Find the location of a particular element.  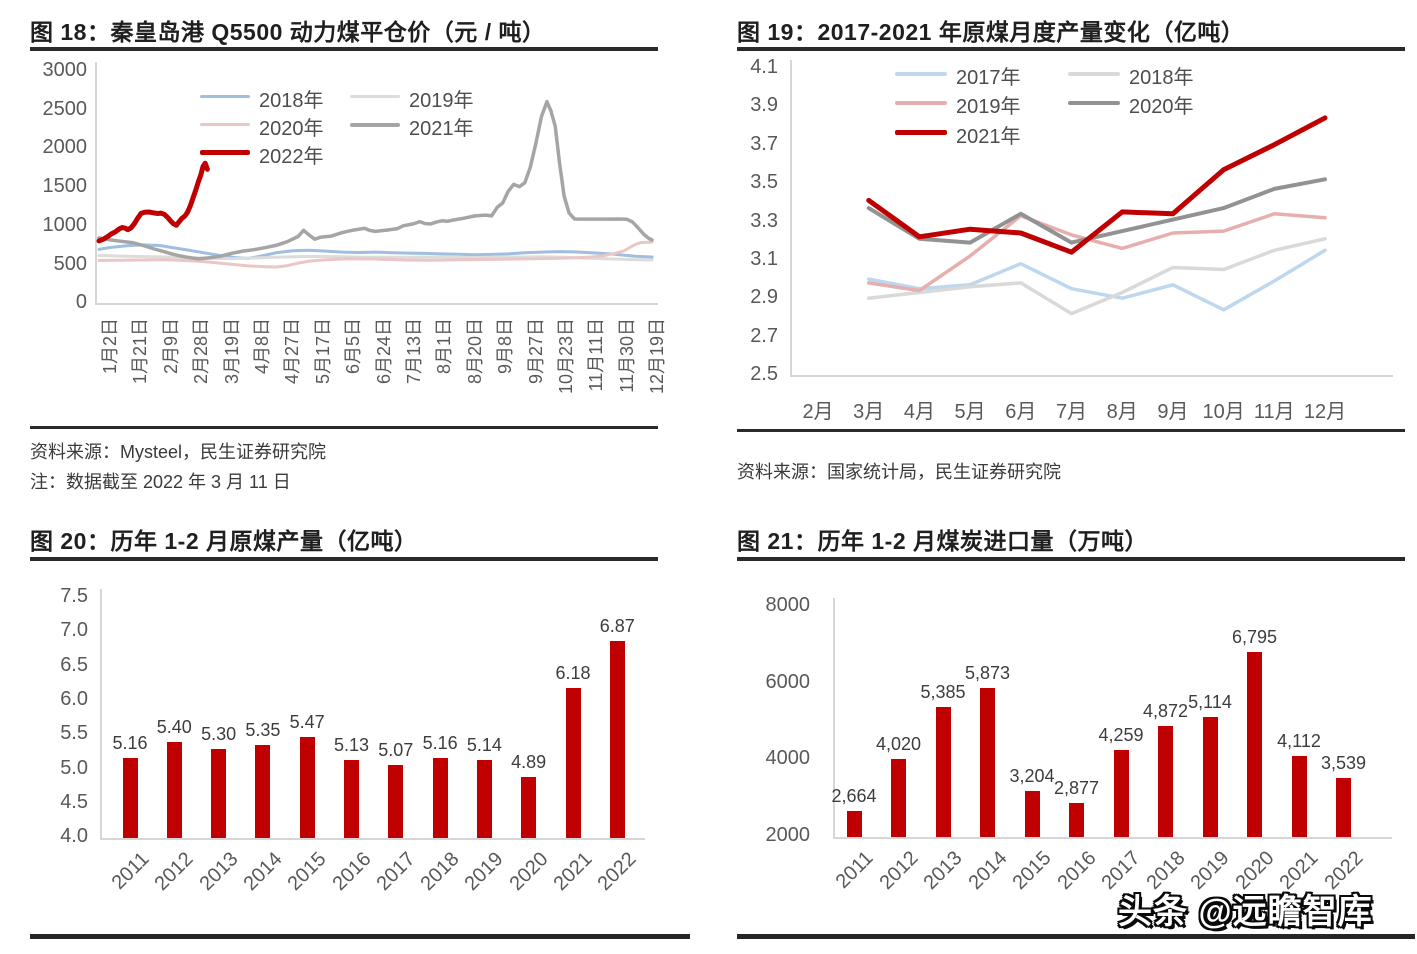

fig20-bar-value-label: 5.30 is located at coordinates (219, 734).